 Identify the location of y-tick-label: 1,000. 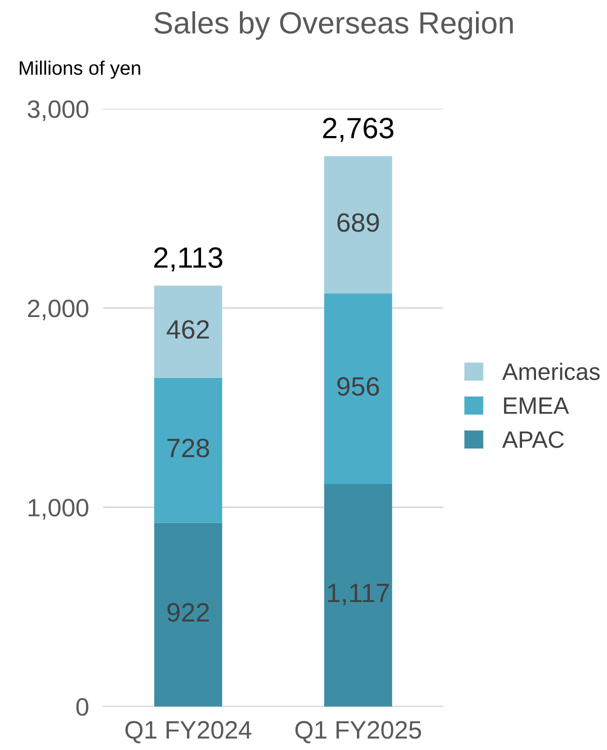
(58, 509).